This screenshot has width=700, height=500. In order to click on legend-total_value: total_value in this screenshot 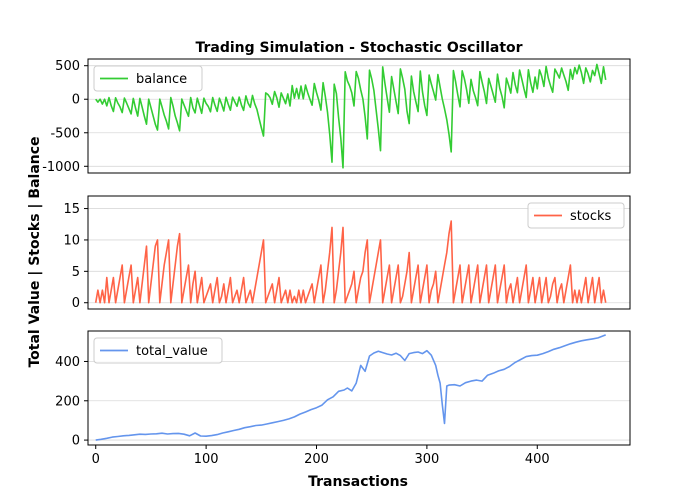, I will do `click(158, 350)`.